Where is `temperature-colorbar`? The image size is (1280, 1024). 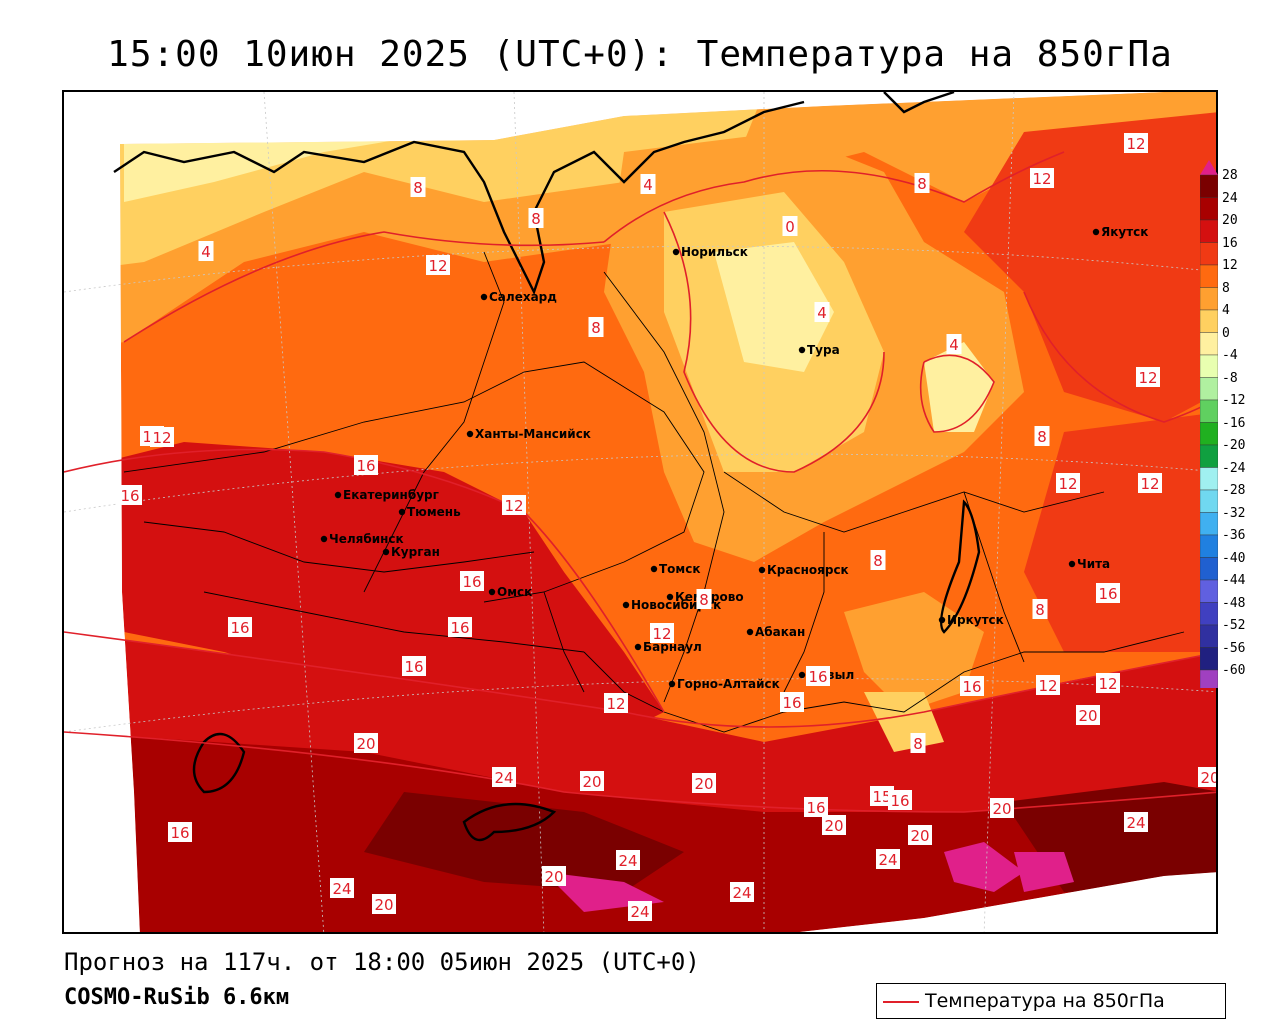 temperature-colorbar is located at coordinates (1209, 424).